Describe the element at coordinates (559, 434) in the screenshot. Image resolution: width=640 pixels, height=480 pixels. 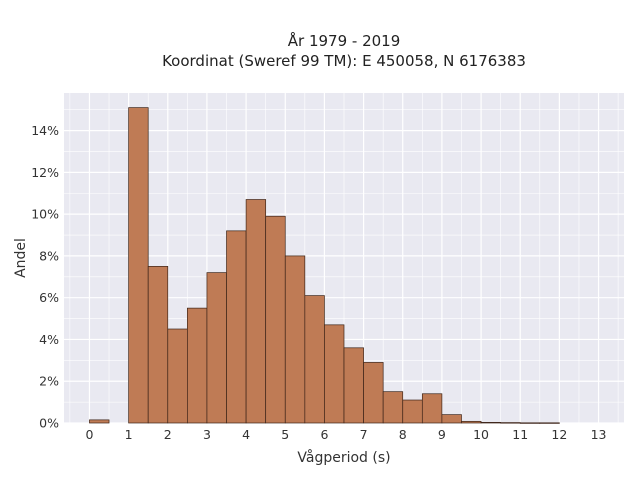
I see `x-tick-label: 12` at that location.